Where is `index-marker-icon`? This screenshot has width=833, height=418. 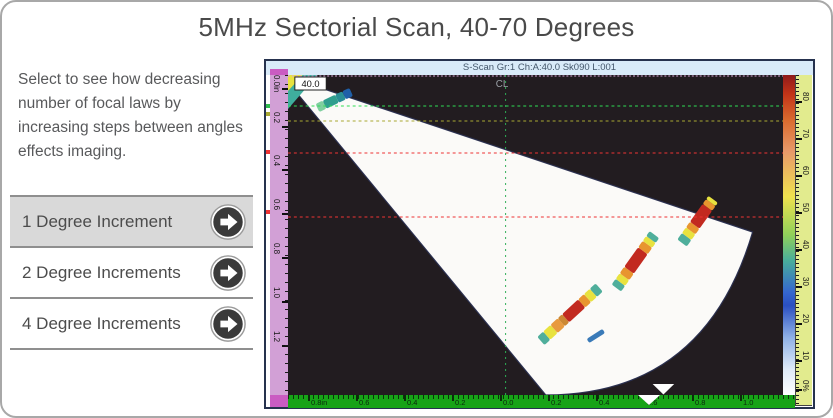
index-marker-icon is located at coordinates (649, 400).